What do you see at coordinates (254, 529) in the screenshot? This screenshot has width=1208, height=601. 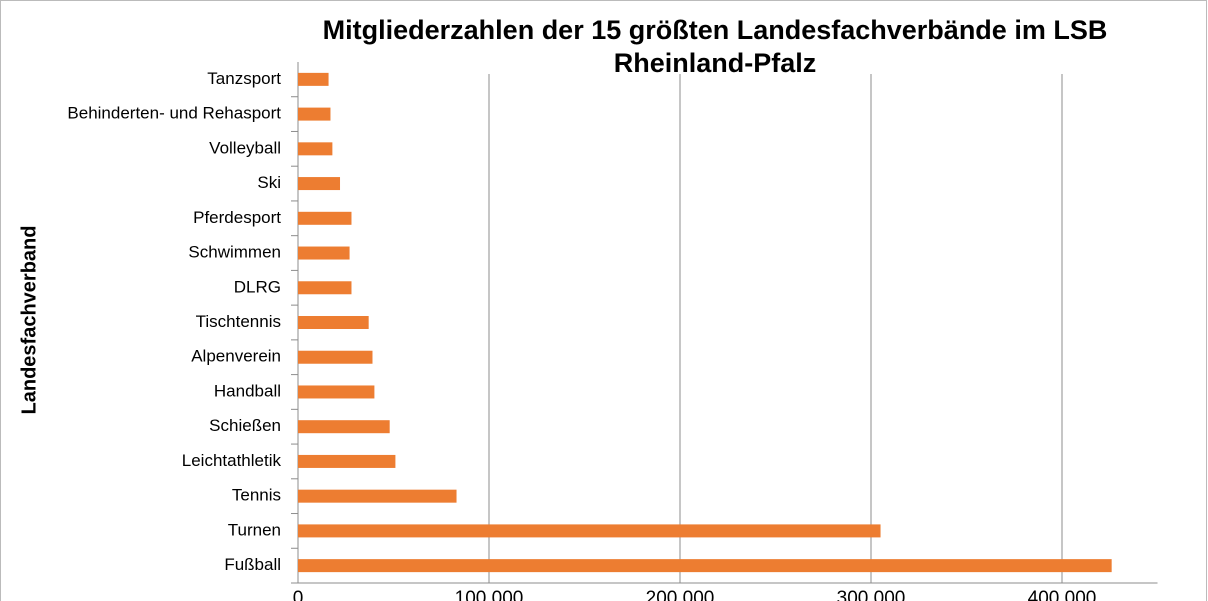 I see `y-tick-label: Turnen` at bounding box center [254, 529].